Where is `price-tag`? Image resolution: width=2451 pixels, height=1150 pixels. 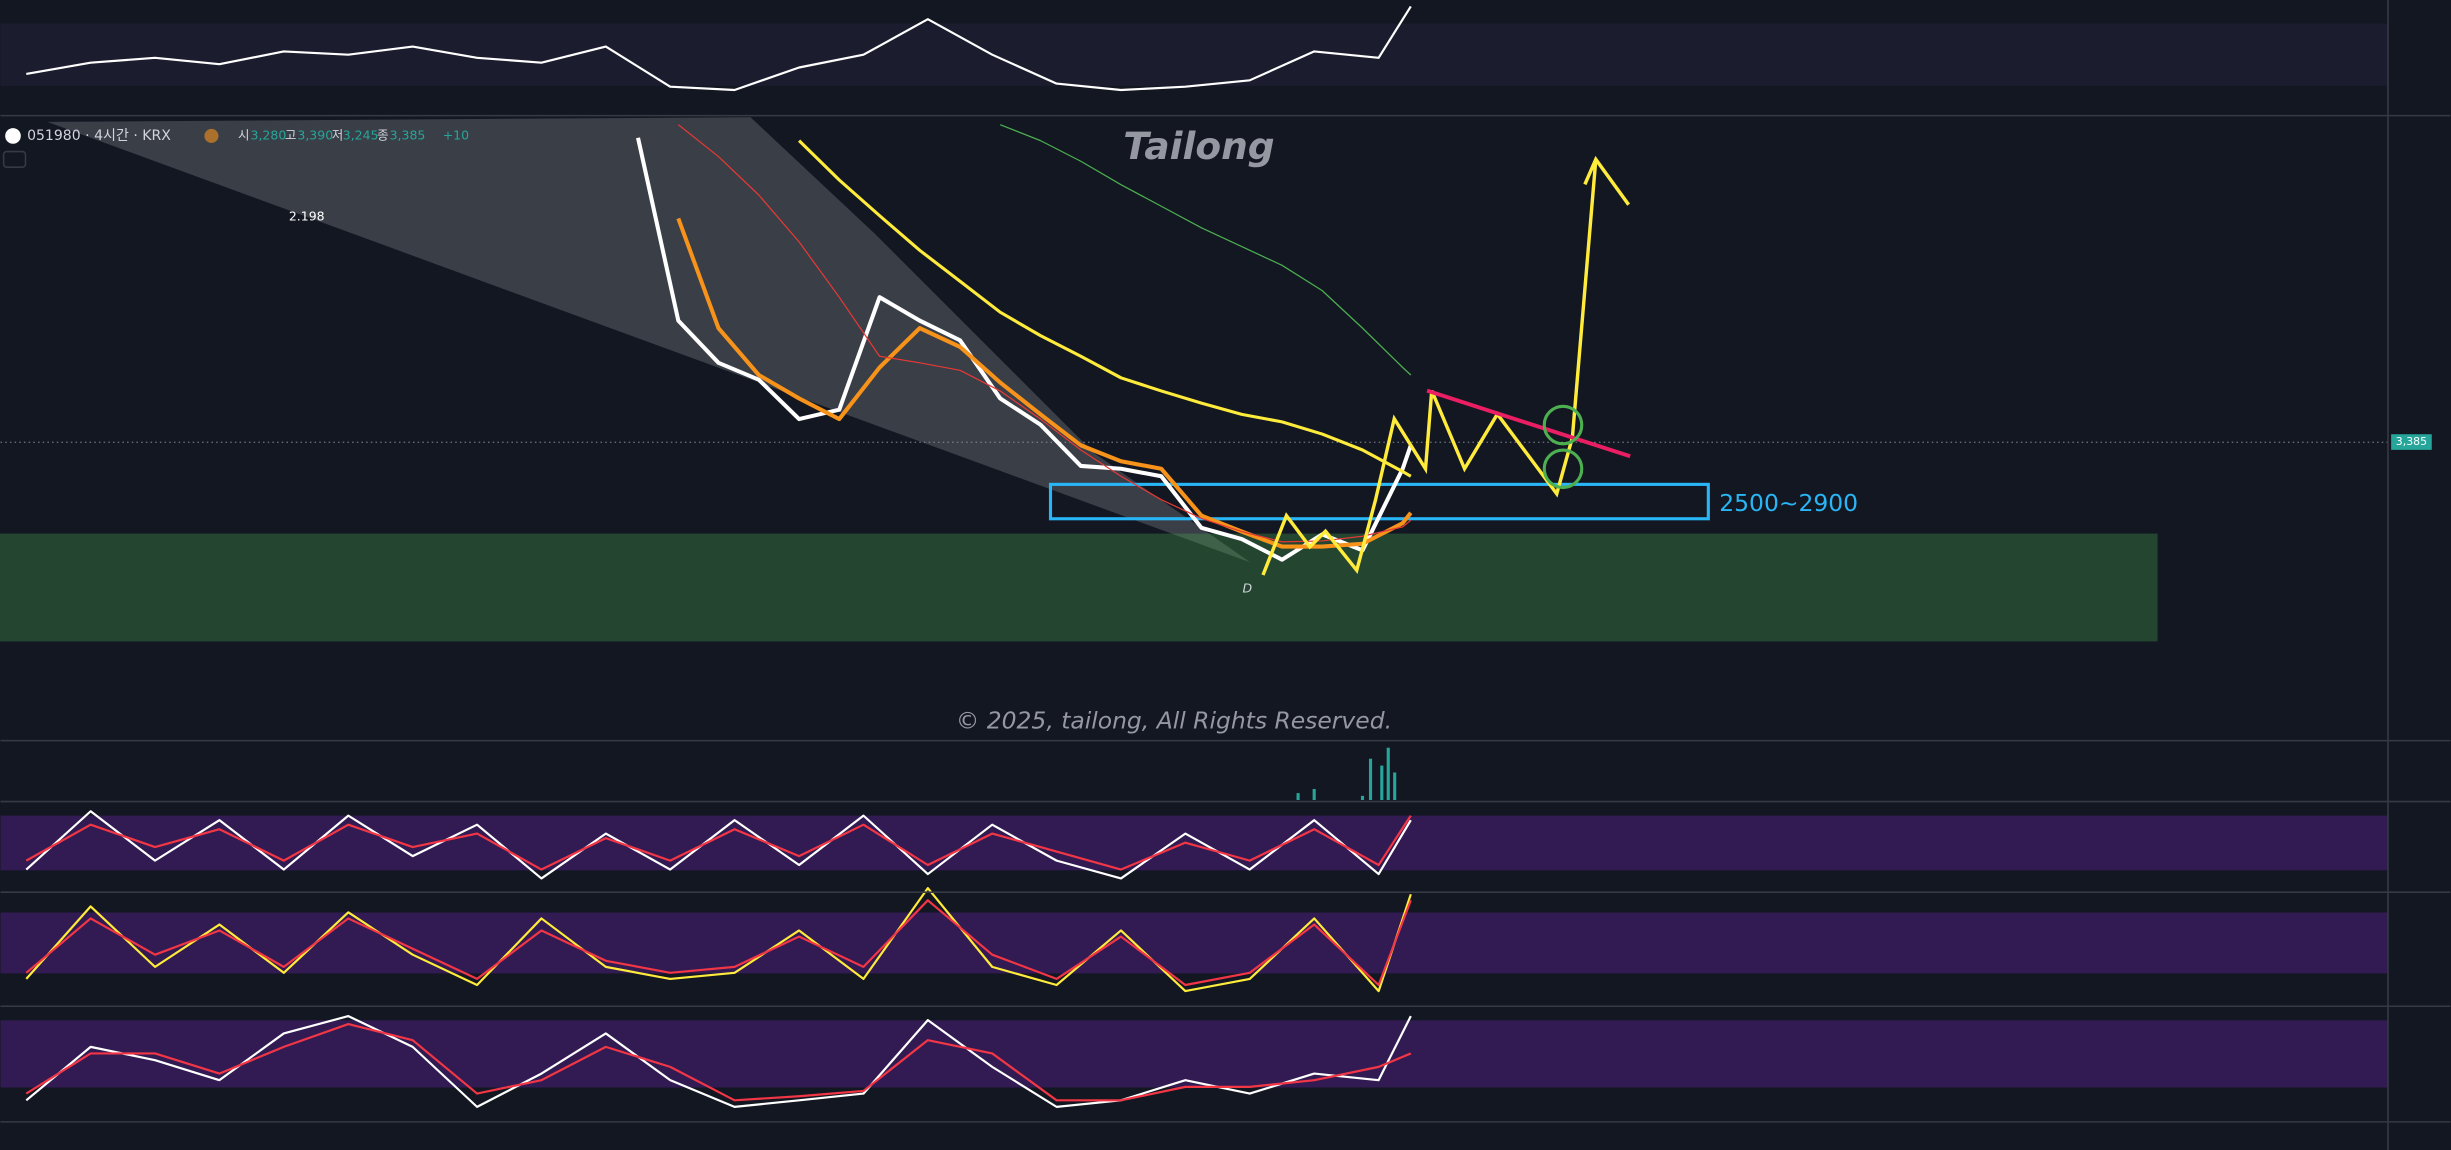
price-tag is located at coordinates (2411, 442).